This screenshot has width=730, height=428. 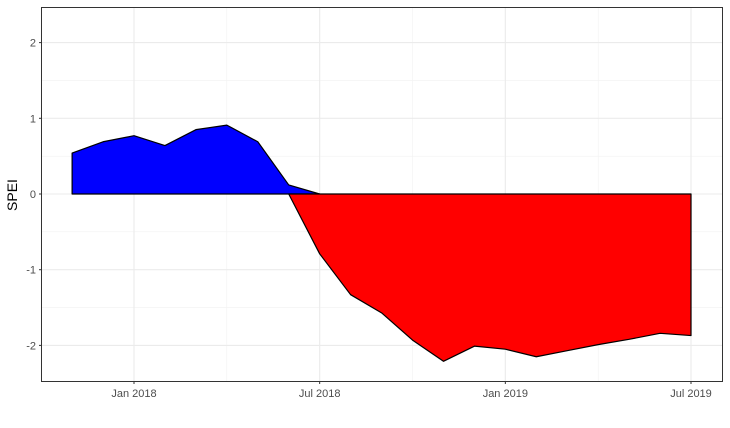 I want to click on y-axis-label: SPEI, so click(x=12, y=195).